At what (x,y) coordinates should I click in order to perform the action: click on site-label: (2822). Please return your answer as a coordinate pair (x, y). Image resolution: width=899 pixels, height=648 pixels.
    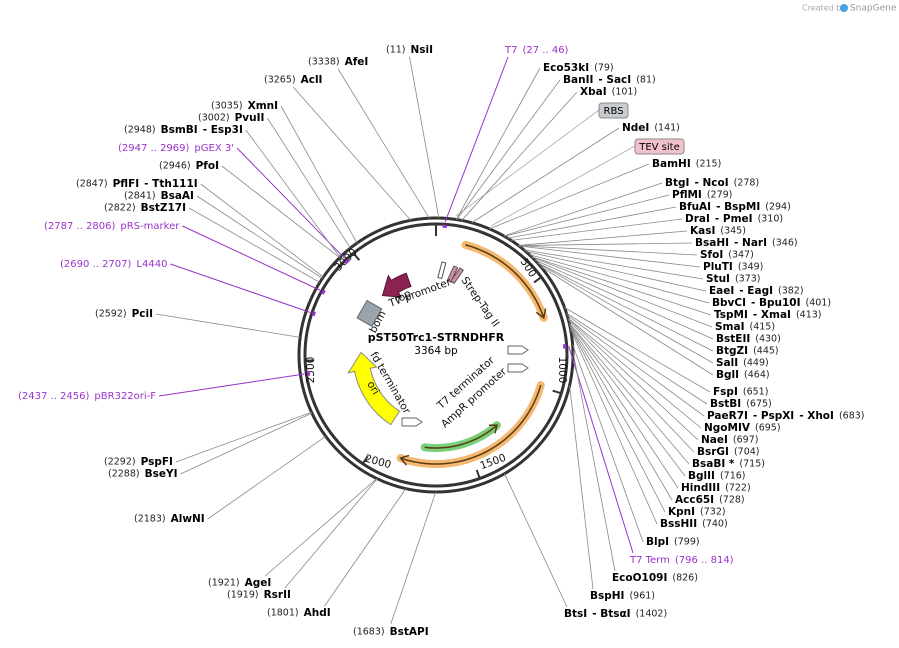
    Looking at the image, I should click on (120, 208).